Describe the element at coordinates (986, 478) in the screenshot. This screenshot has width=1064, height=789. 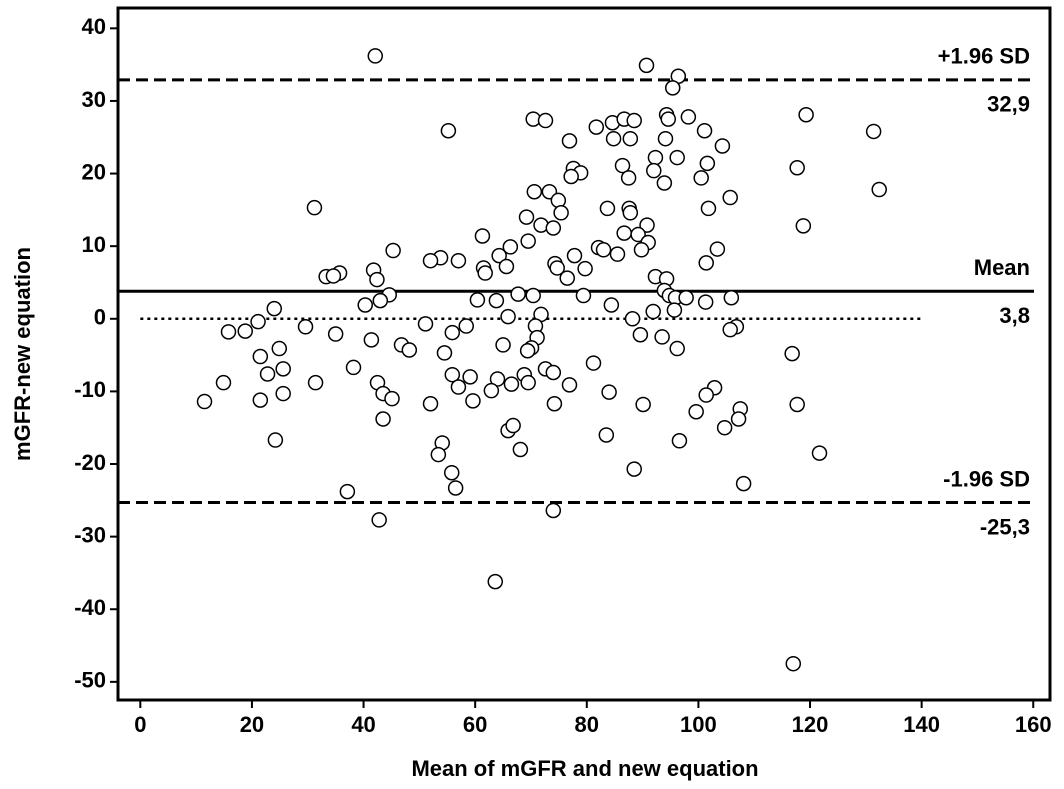
I see `reference-label: -1.96 SD` at that location.